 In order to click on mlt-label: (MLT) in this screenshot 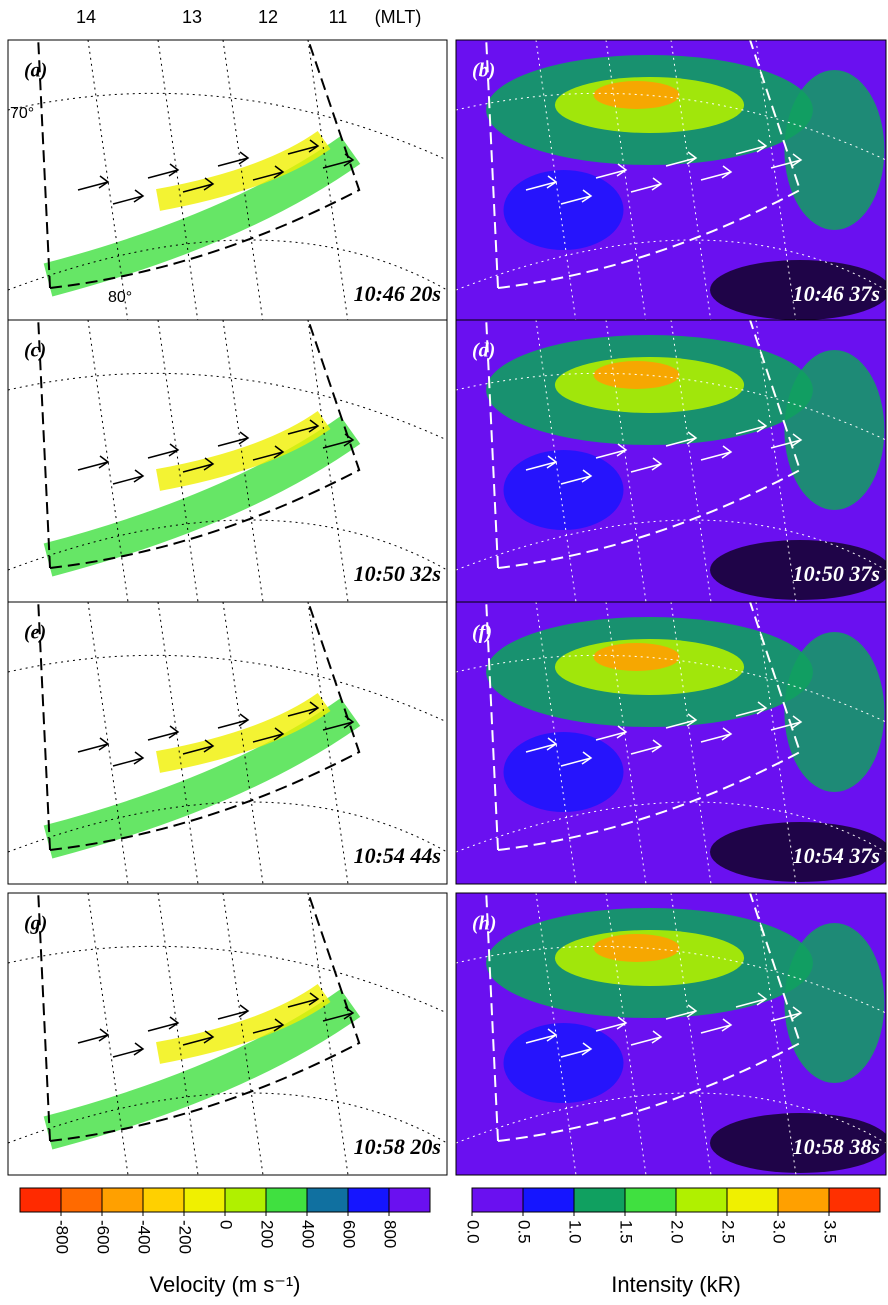, I will do `click(398, 17)`.